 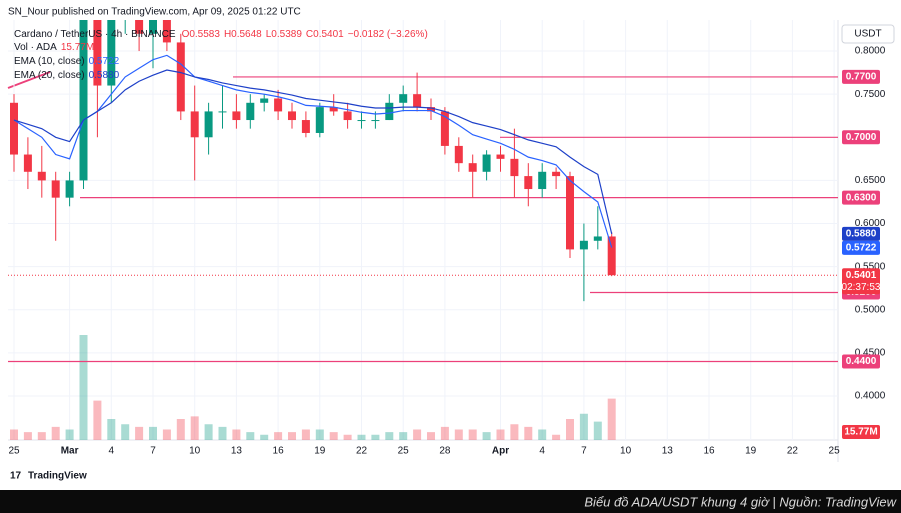 What do you see at coordinates (49, 75) in the screenshot?
I see `ema-name: EMA (20, close)` at bounding box center [49, 75].